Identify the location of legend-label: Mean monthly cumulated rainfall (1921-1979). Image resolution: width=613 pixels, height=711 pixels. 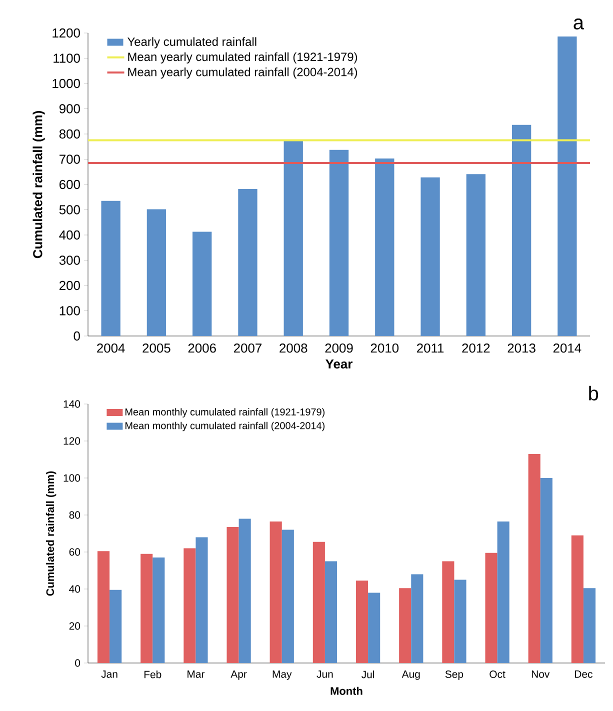
(225, 413).